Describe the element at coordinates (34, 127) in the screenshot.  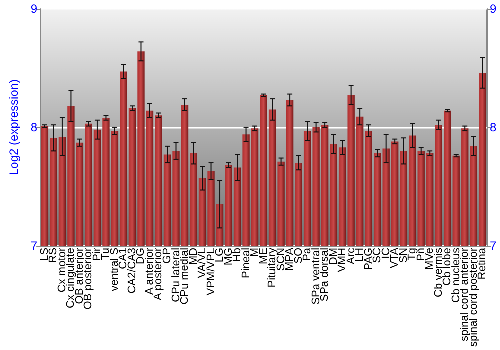
I see `y-tick-label: 8` at that location.